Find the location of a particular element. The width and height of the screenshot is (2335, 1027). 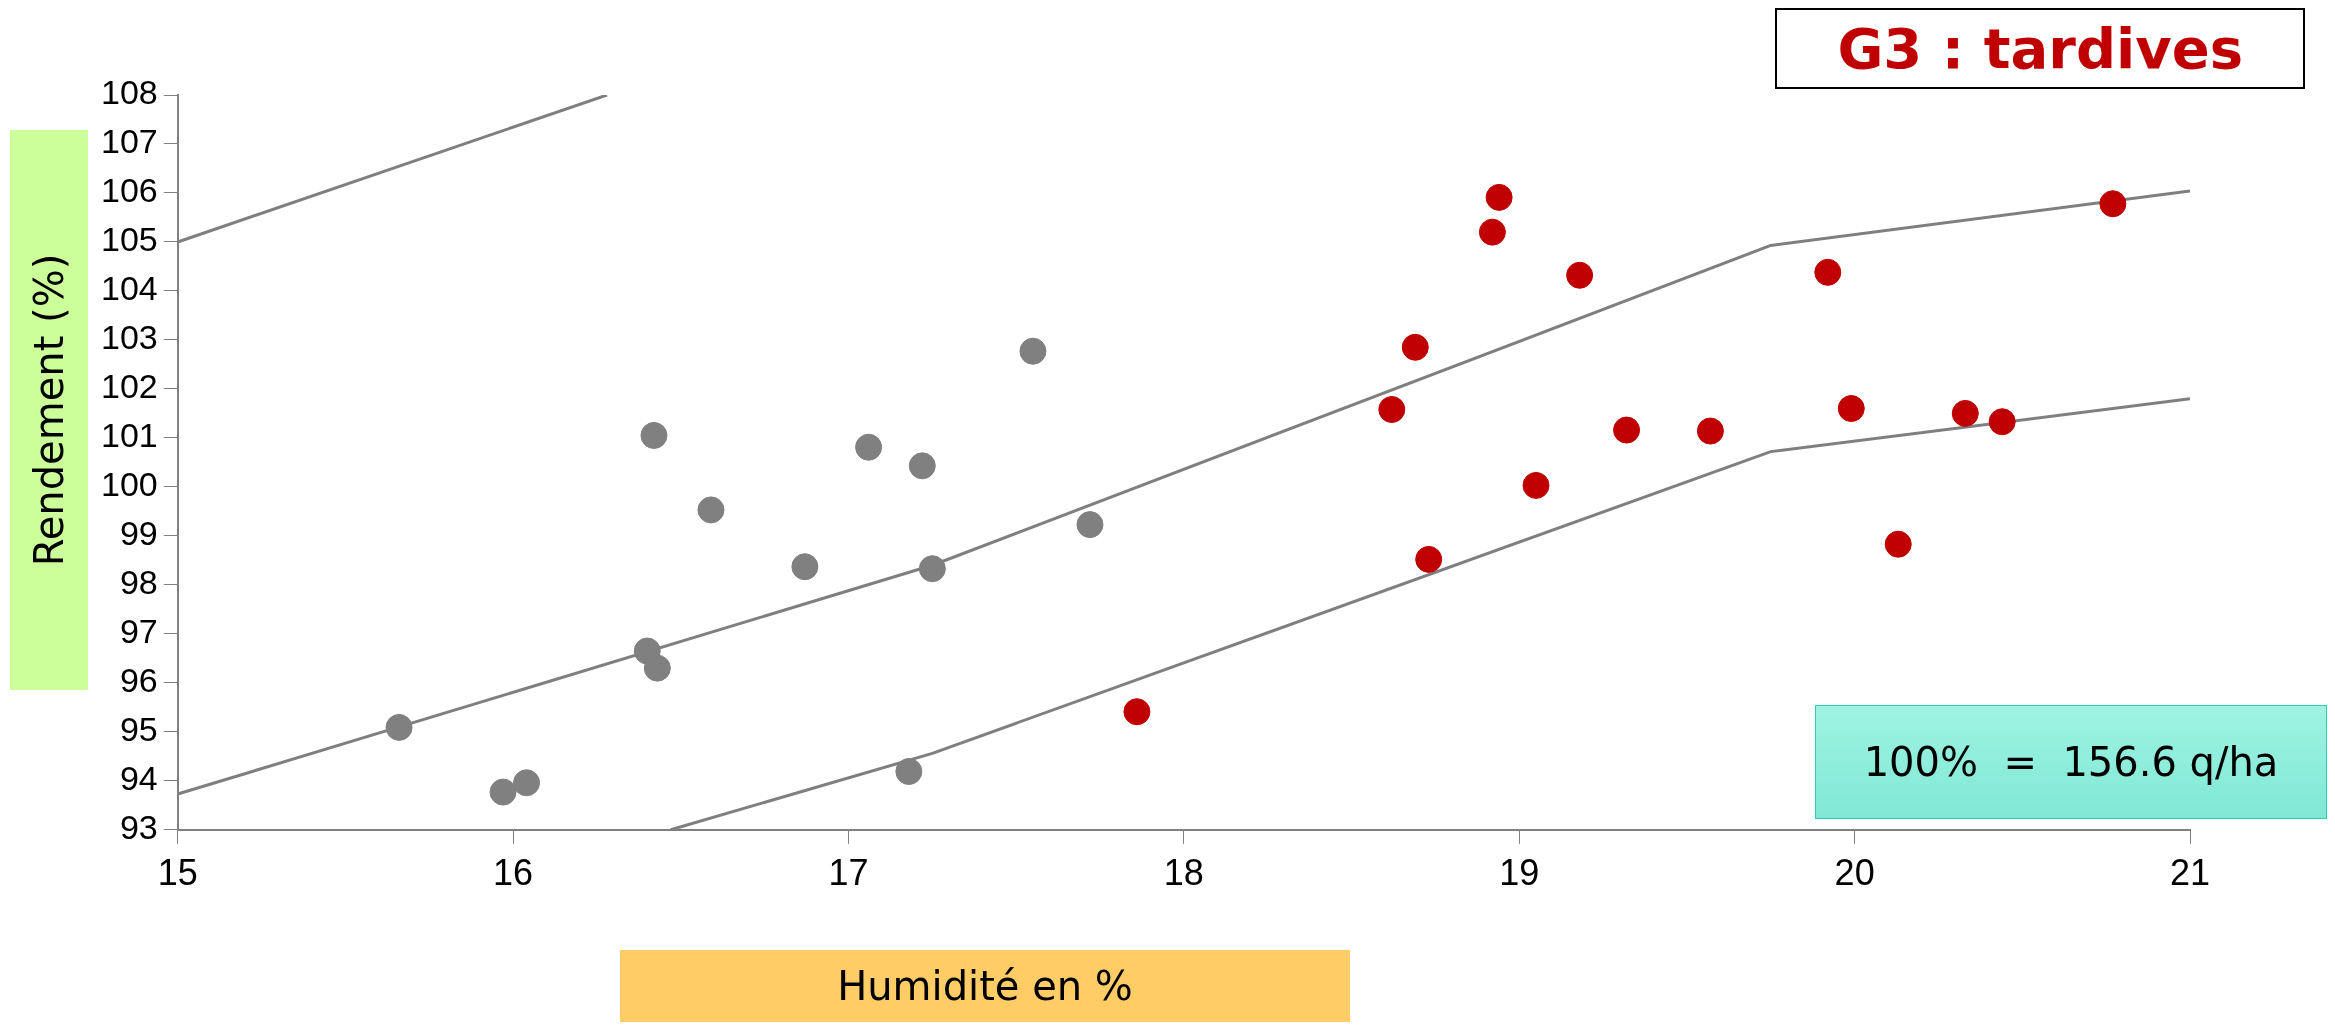

x-tick-label: 18 is located at coordinates (1183, 873).